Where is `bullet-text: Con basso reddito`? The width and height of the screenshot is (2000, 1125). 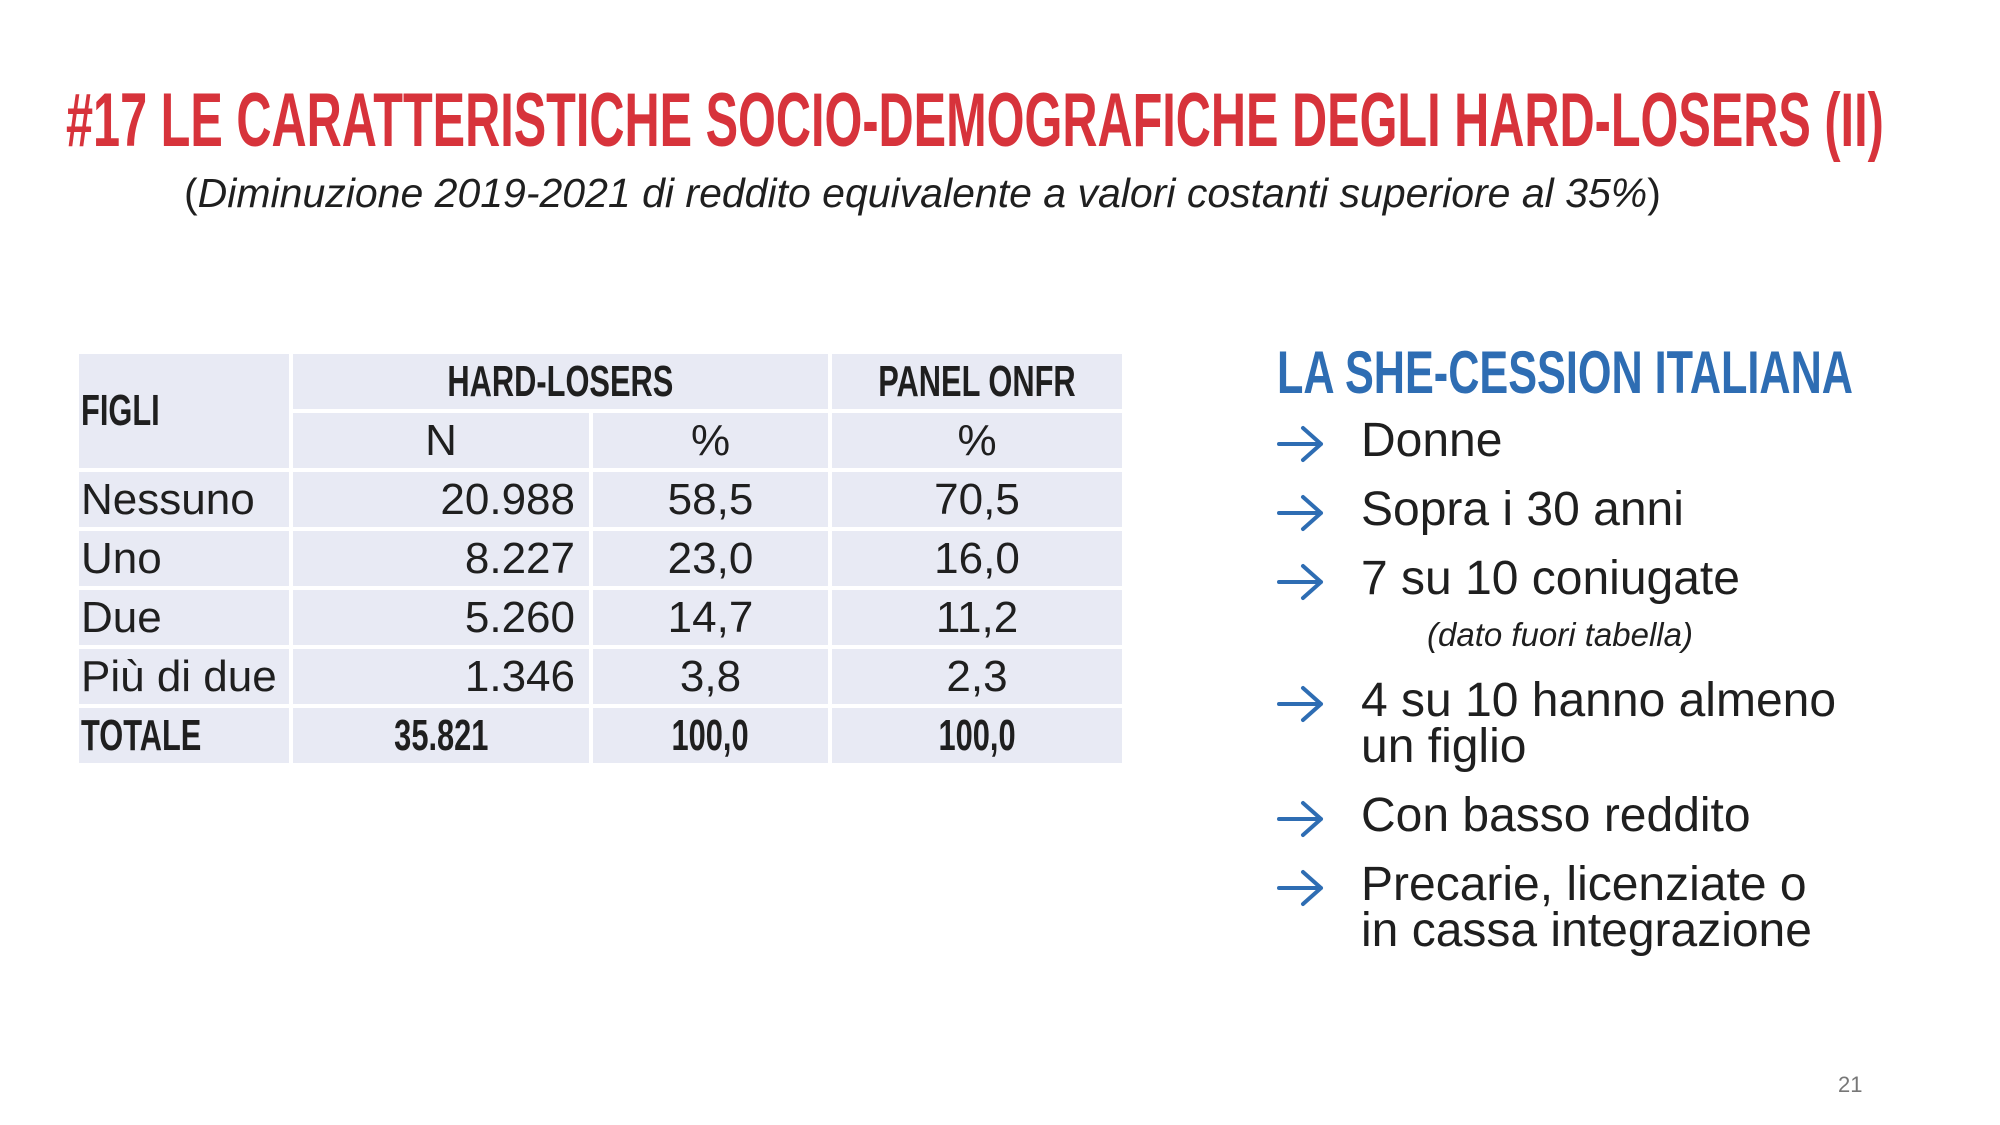 bullet-text: Con basso reddito is located at coordinates (1556, 815).